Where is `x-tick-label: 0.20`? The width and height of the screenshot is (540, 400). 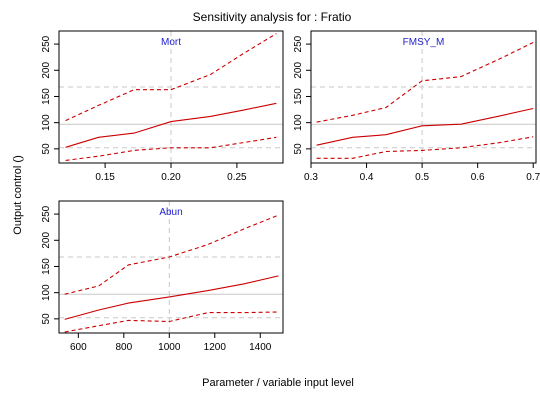
x-tick-label: 0.20 is located at coordinates (171, 177).